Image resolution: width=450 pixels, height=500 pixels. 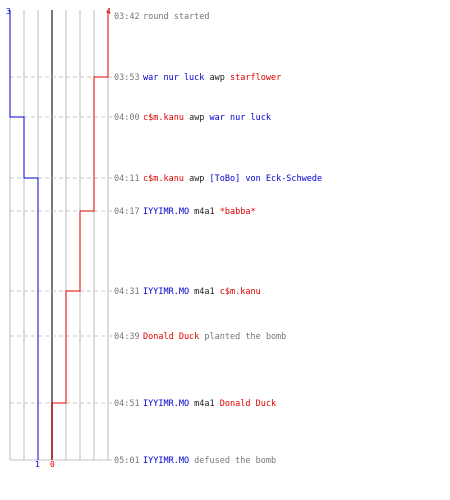 I want to click on event-row: 04:17 IYYIMR.MO m4a1 *babba*, so click(x=185, y=212).